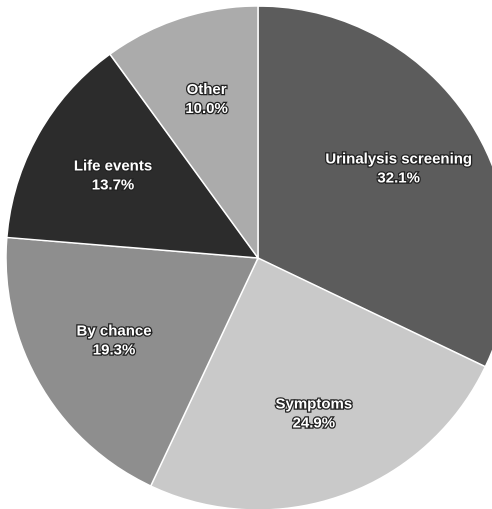 Image resolution: width=492 pixels, height=509 pixels. I want to click on slice-value-label: 32.1%, so click(398, 177).